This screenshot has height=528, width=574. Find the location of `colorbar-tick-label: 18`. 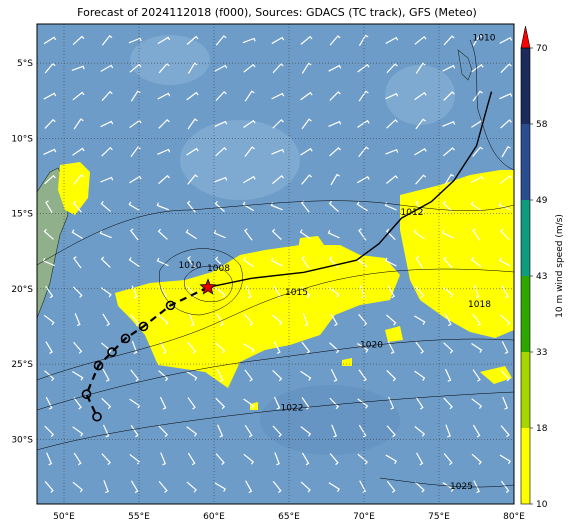

colorbar-tick-label: 18 is located at coordinates (542, 429).